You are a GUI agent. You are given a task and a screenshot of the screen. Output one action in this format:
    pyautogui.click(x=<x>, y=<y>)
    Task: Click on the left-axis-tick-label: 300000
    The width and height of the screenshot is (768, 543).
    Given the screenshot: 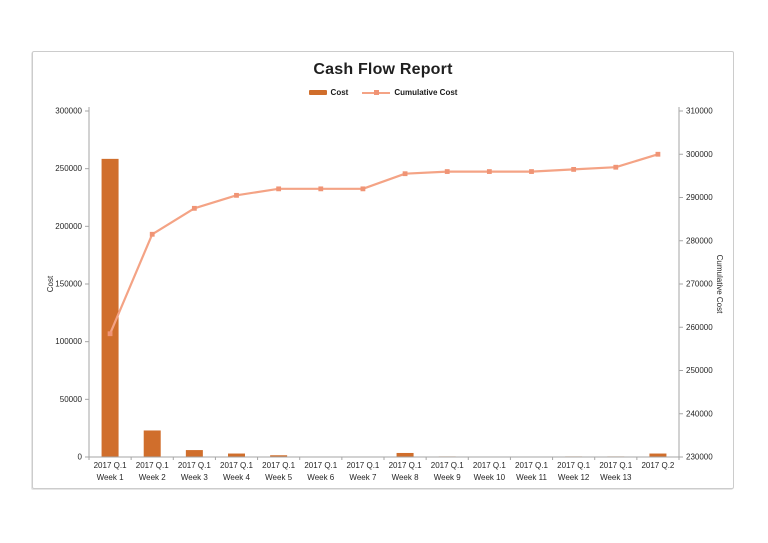 What is the action you would take?
    pyautogui.click(x=68, y=111)
    